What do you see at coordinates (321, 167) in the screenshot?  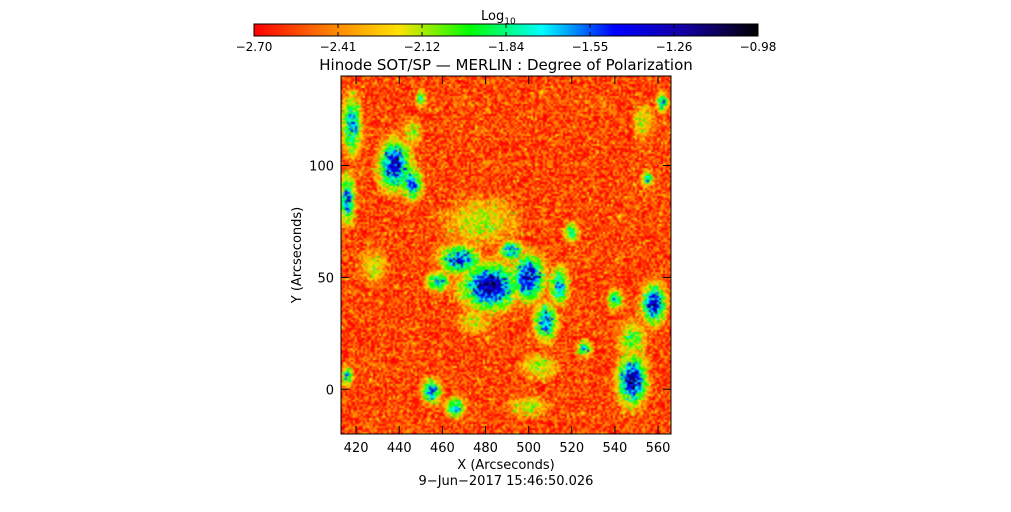 I see `y-tick-label: 100` at bounding box center [321, 167].